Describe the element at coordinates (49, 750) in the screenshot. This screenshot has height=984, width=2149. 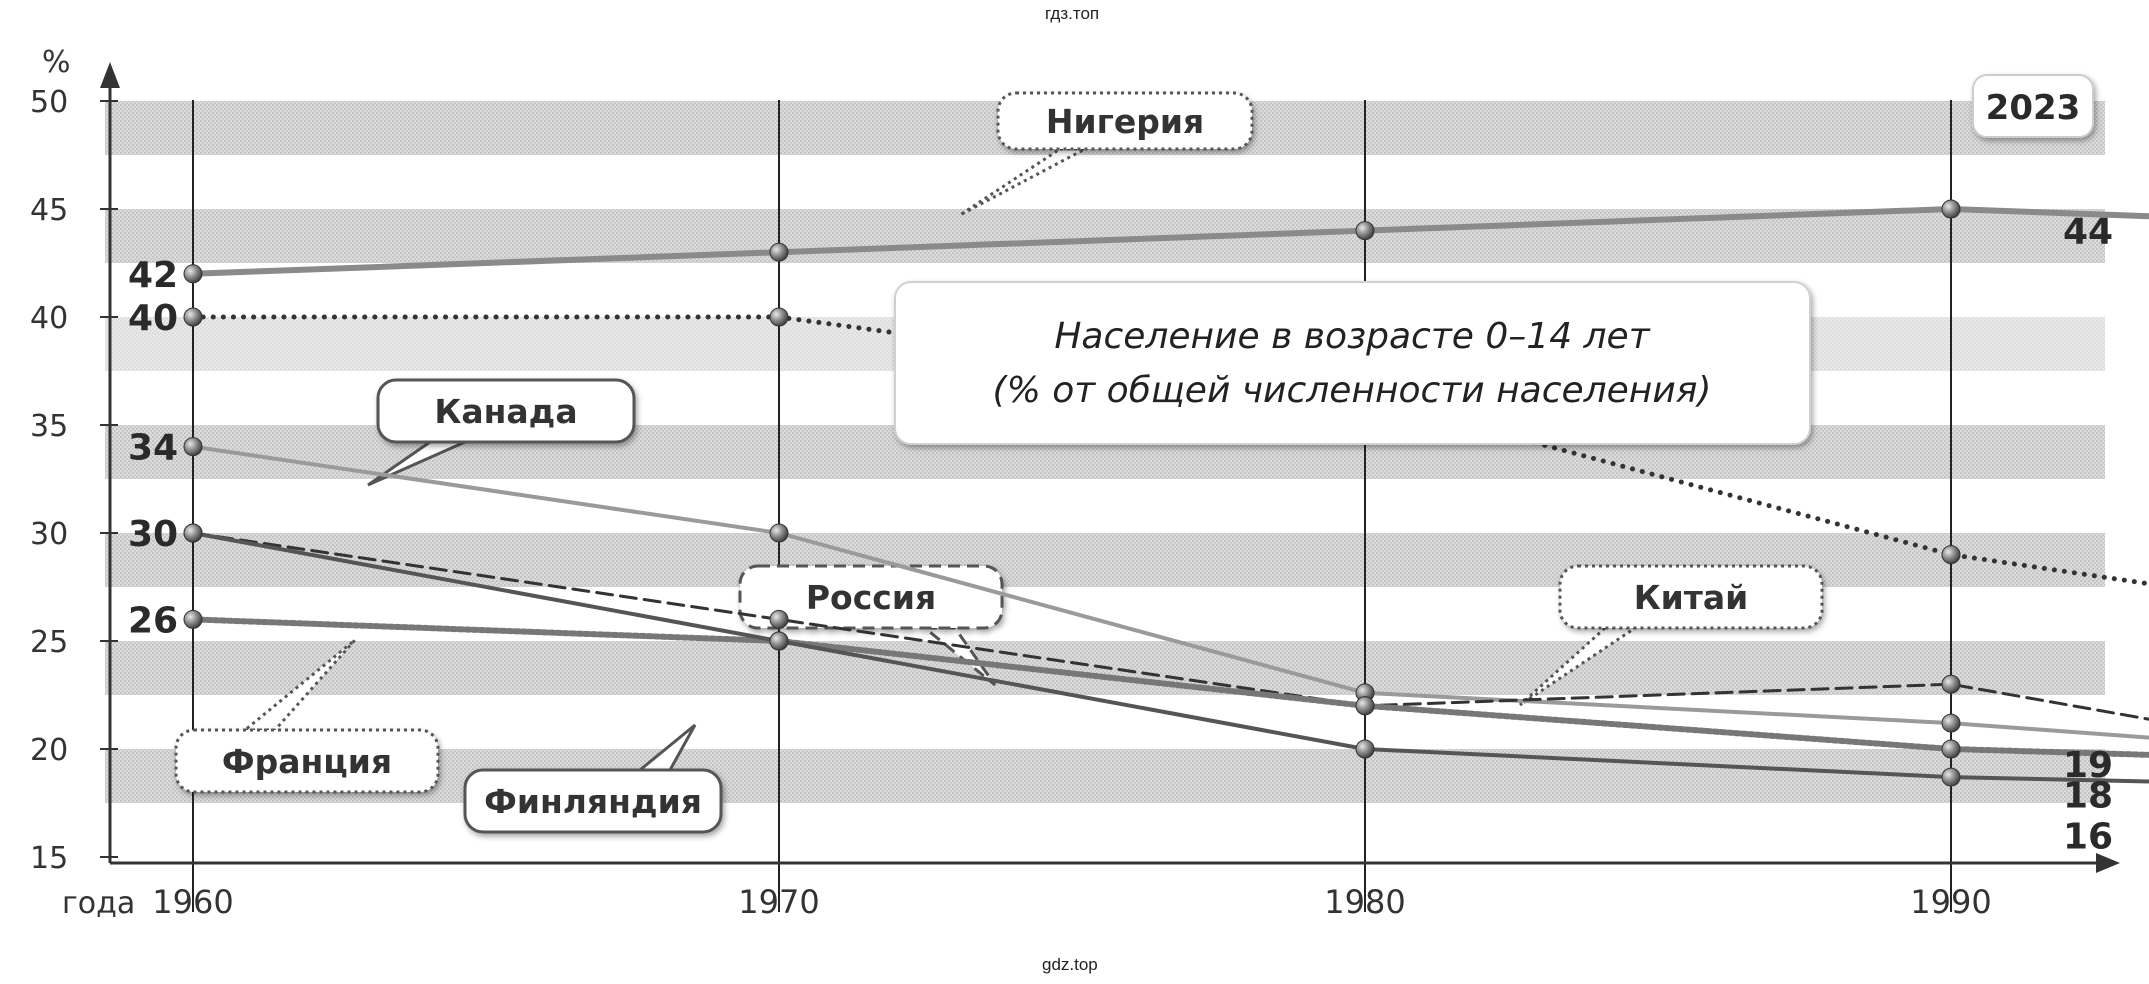
I see `y-tick-label-20: 20` at that location.